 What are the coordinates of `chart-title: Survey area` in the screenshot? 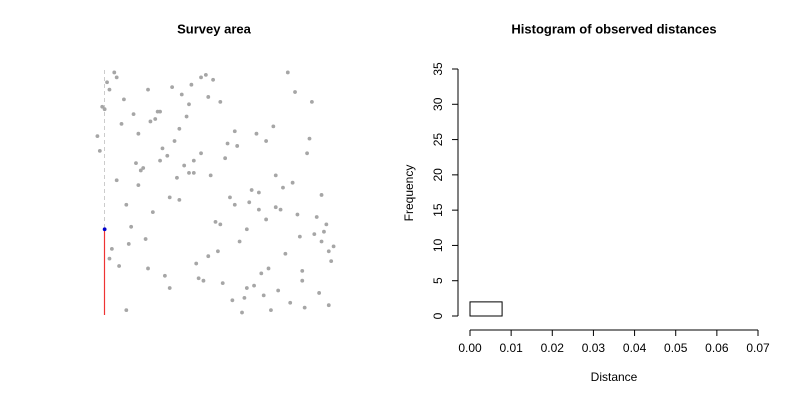 It's located at (214, 28).